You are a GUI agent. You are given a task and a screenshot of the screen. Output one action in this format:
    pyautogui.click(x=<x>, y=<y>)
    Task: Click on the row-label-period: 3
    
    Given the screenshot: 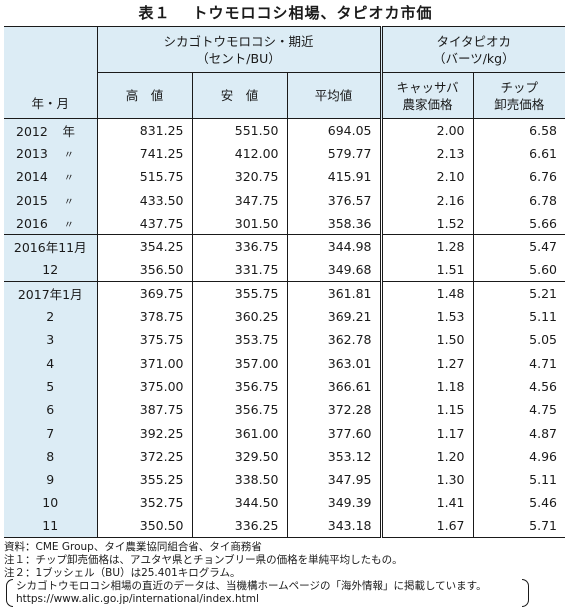 What is the action you would take?
    pyautogui.click(x=50, y=340)
    